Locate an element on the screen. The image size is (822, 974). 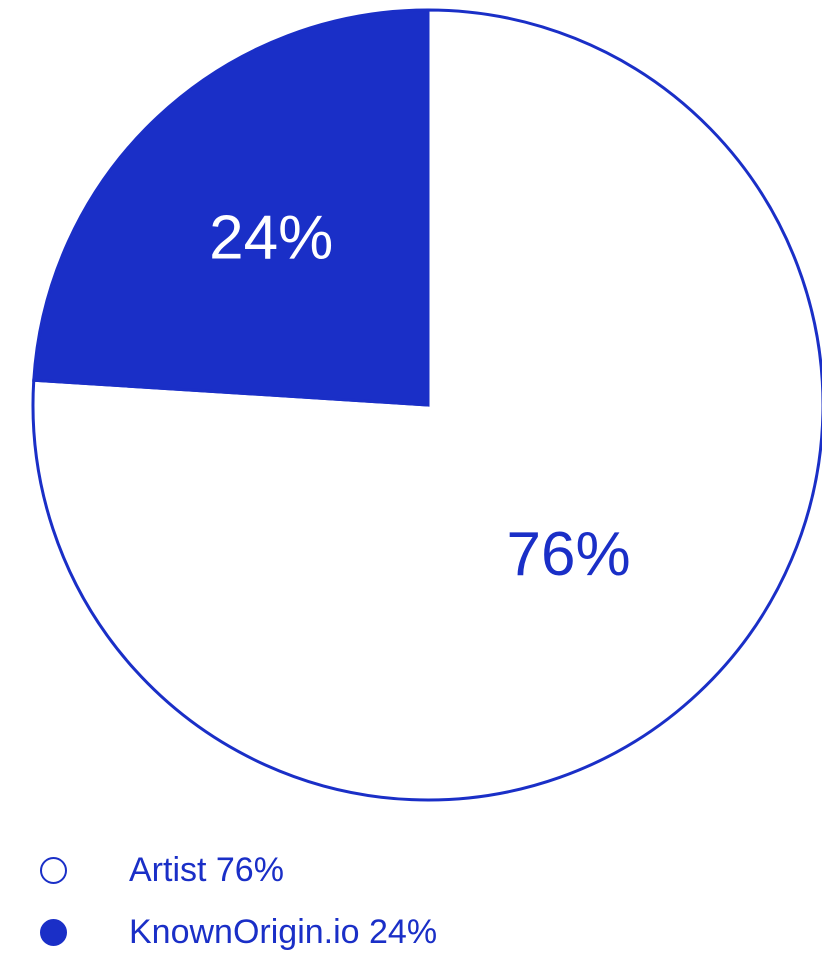
chart-legend: Artist 76% KnownOrigin.io 24% is located at coordinates (238, 912).